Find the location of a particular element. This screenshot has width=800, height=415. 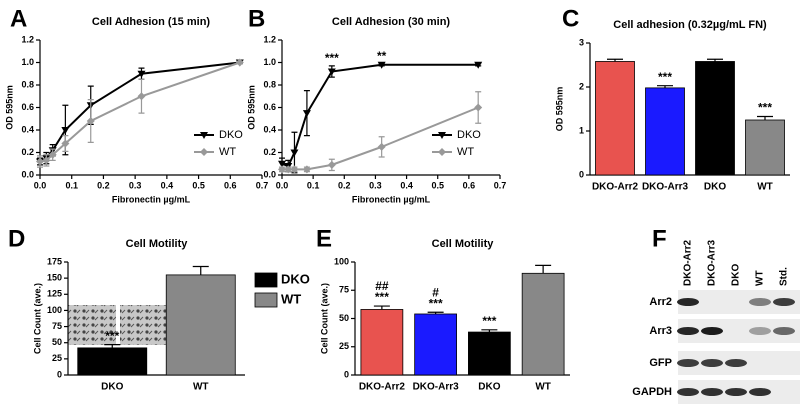

y-tick-label: 1 is located at coordinates (581, 130).